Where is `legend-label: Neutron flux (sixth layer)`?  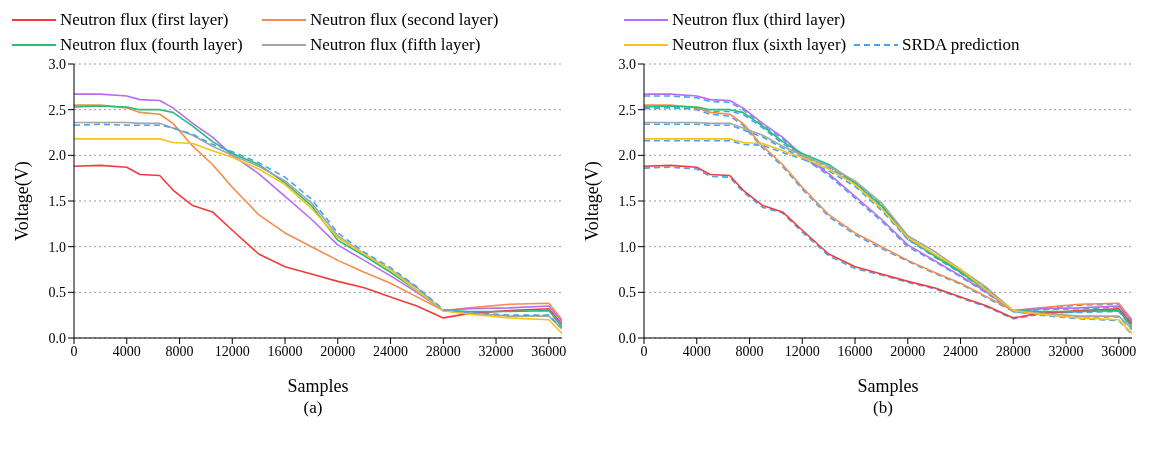
legend-label: Neutron flux (sixth layer) is located at coordinates (759, 44).